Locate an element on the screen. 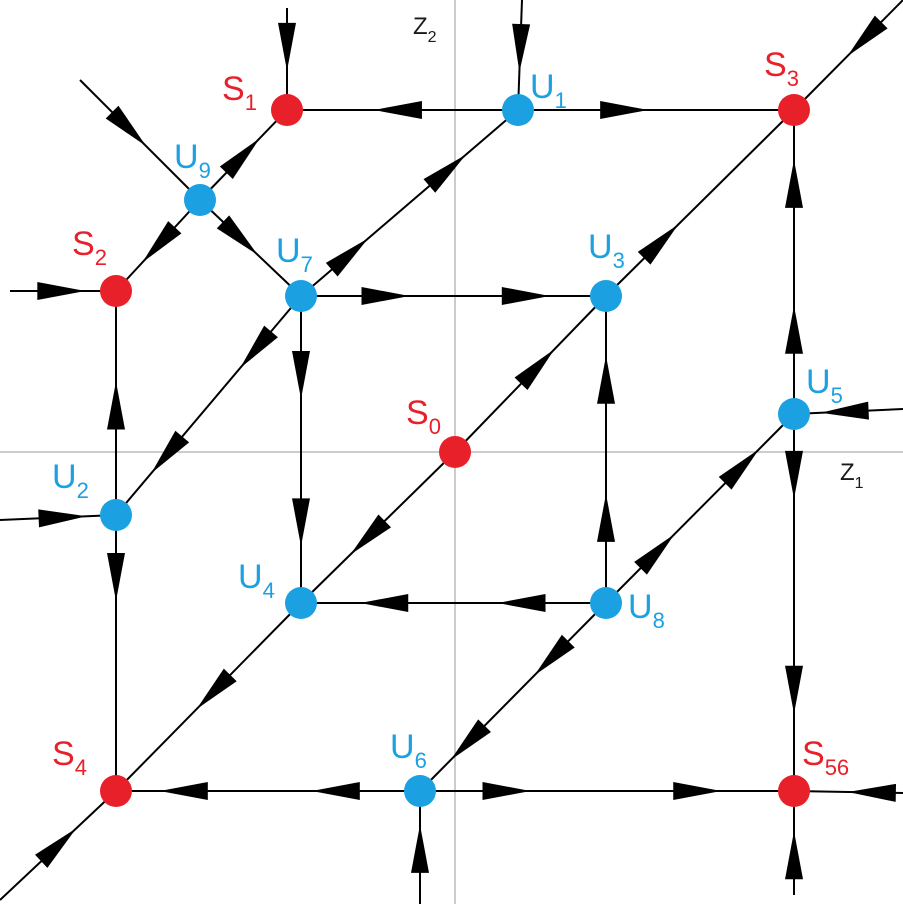 Image resolution: width=903 pixels, height=904 pixels. stable-point-s1 is located at coordinates (287, 110).